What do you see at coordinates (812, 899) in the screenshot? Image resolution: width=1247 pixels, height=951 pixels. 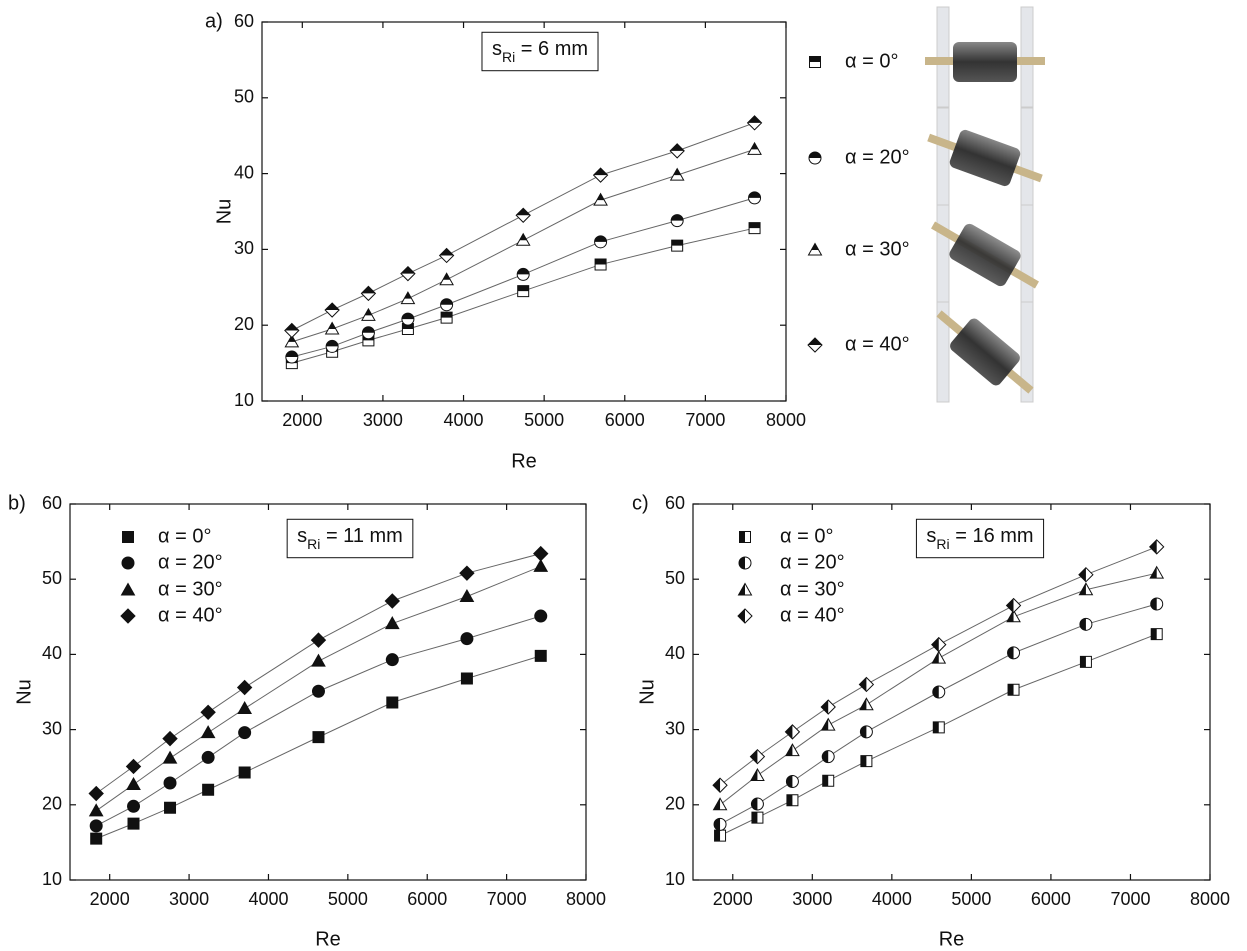 I see `x-tick-label: 3000` at bounding box center [812, 899].